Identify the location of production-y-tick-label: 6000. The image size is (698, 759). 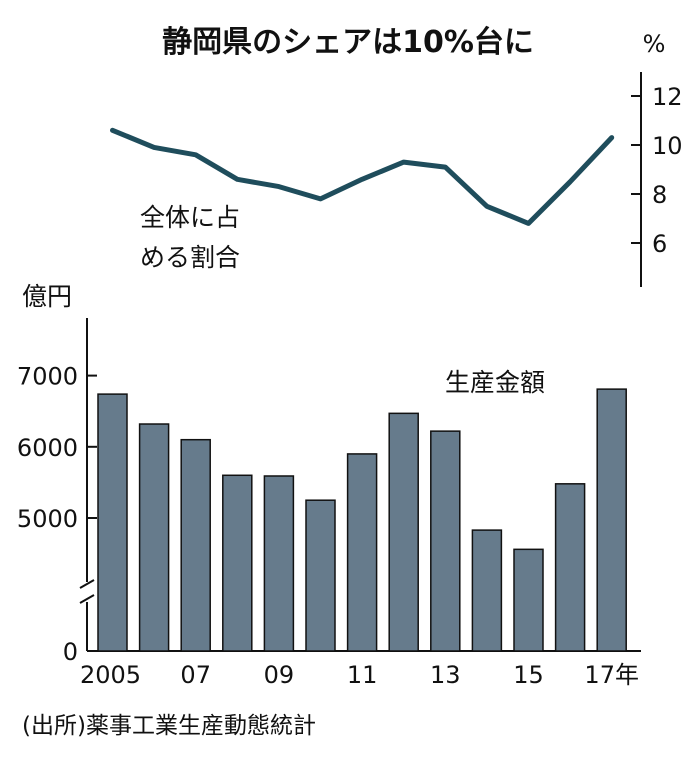
(47, 448).